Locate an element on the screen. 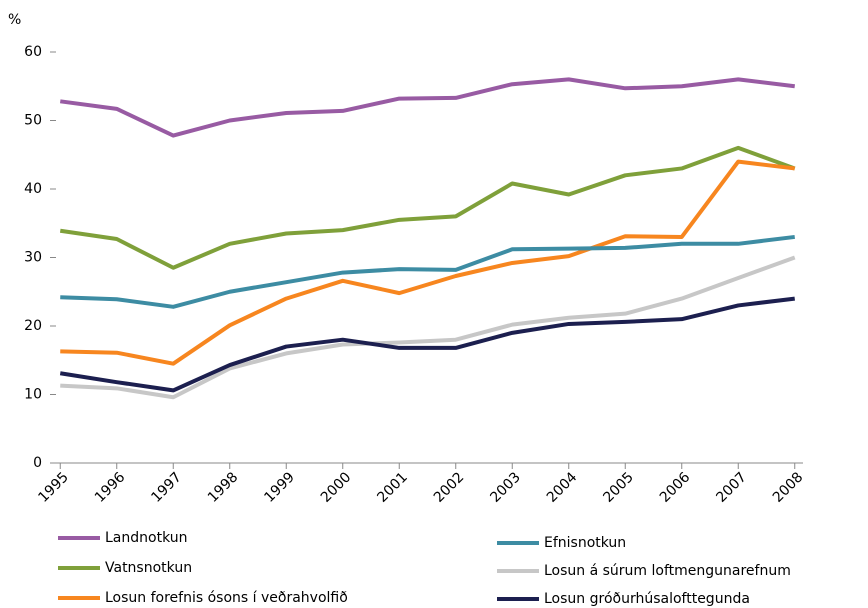 The image size is (868, 608). x-tick-label: 2007 is located at coordinates (731, 487).